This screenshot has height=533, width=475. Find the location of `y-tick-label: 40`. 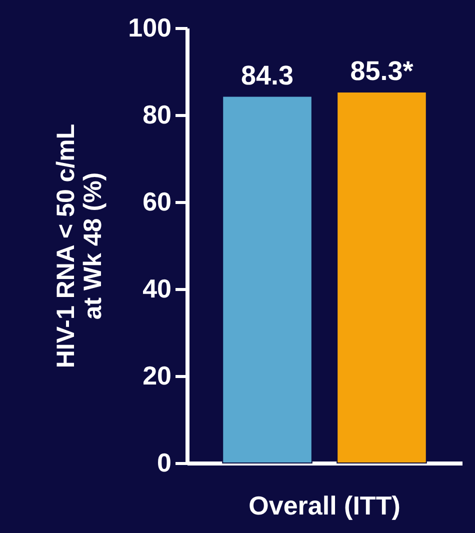

y-tick-label: 40 is located at coordinates (157, 289).